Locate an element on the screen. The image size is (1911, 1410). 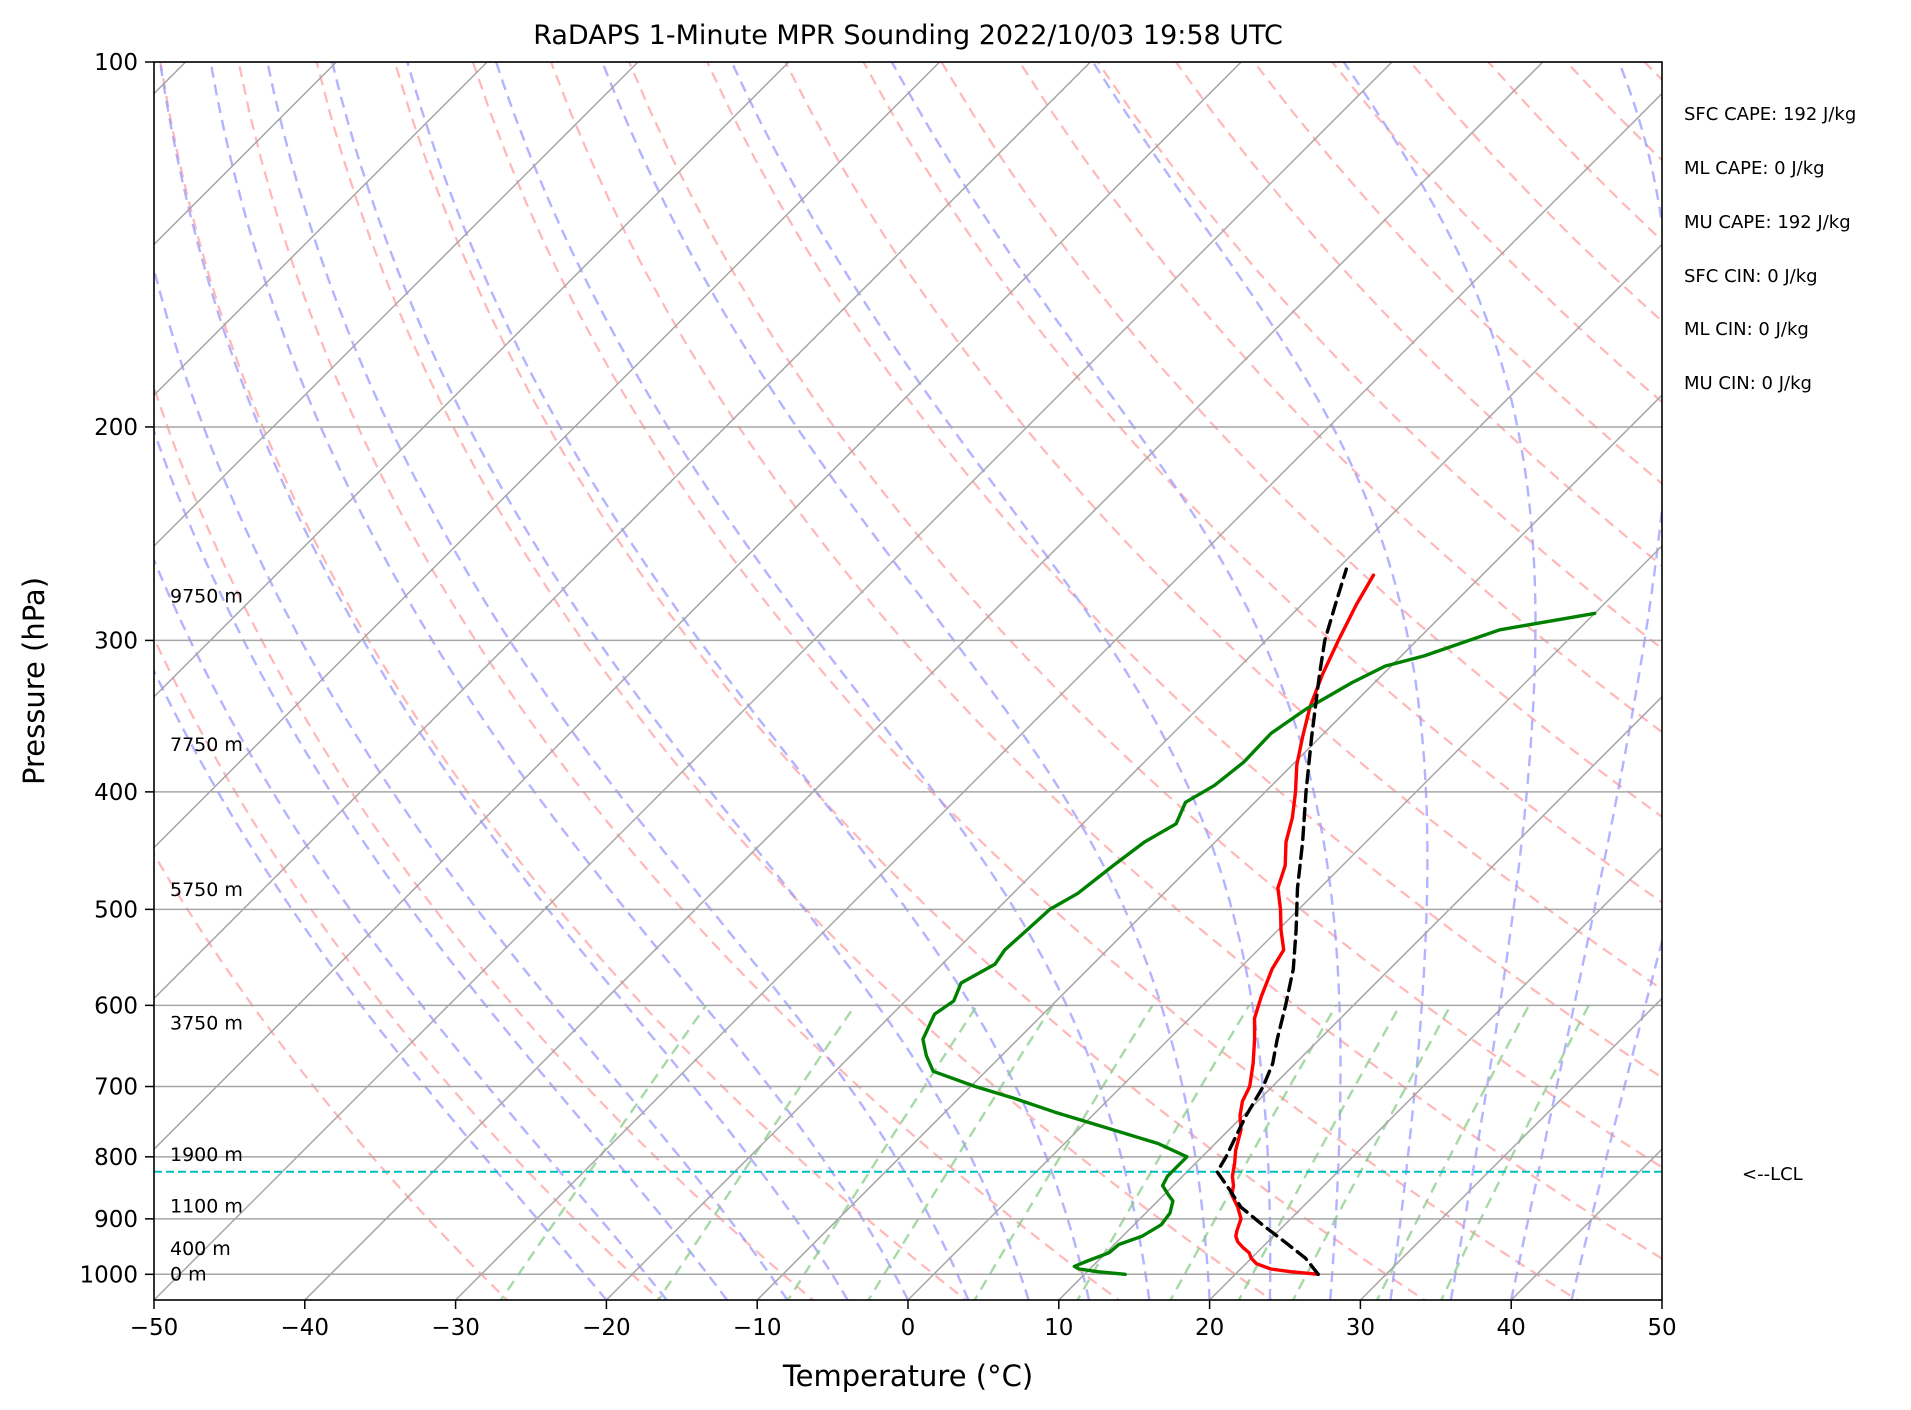
stat-ml-cape: ML CAPE: 0 J/kg is located at coordinates (1754, 168).